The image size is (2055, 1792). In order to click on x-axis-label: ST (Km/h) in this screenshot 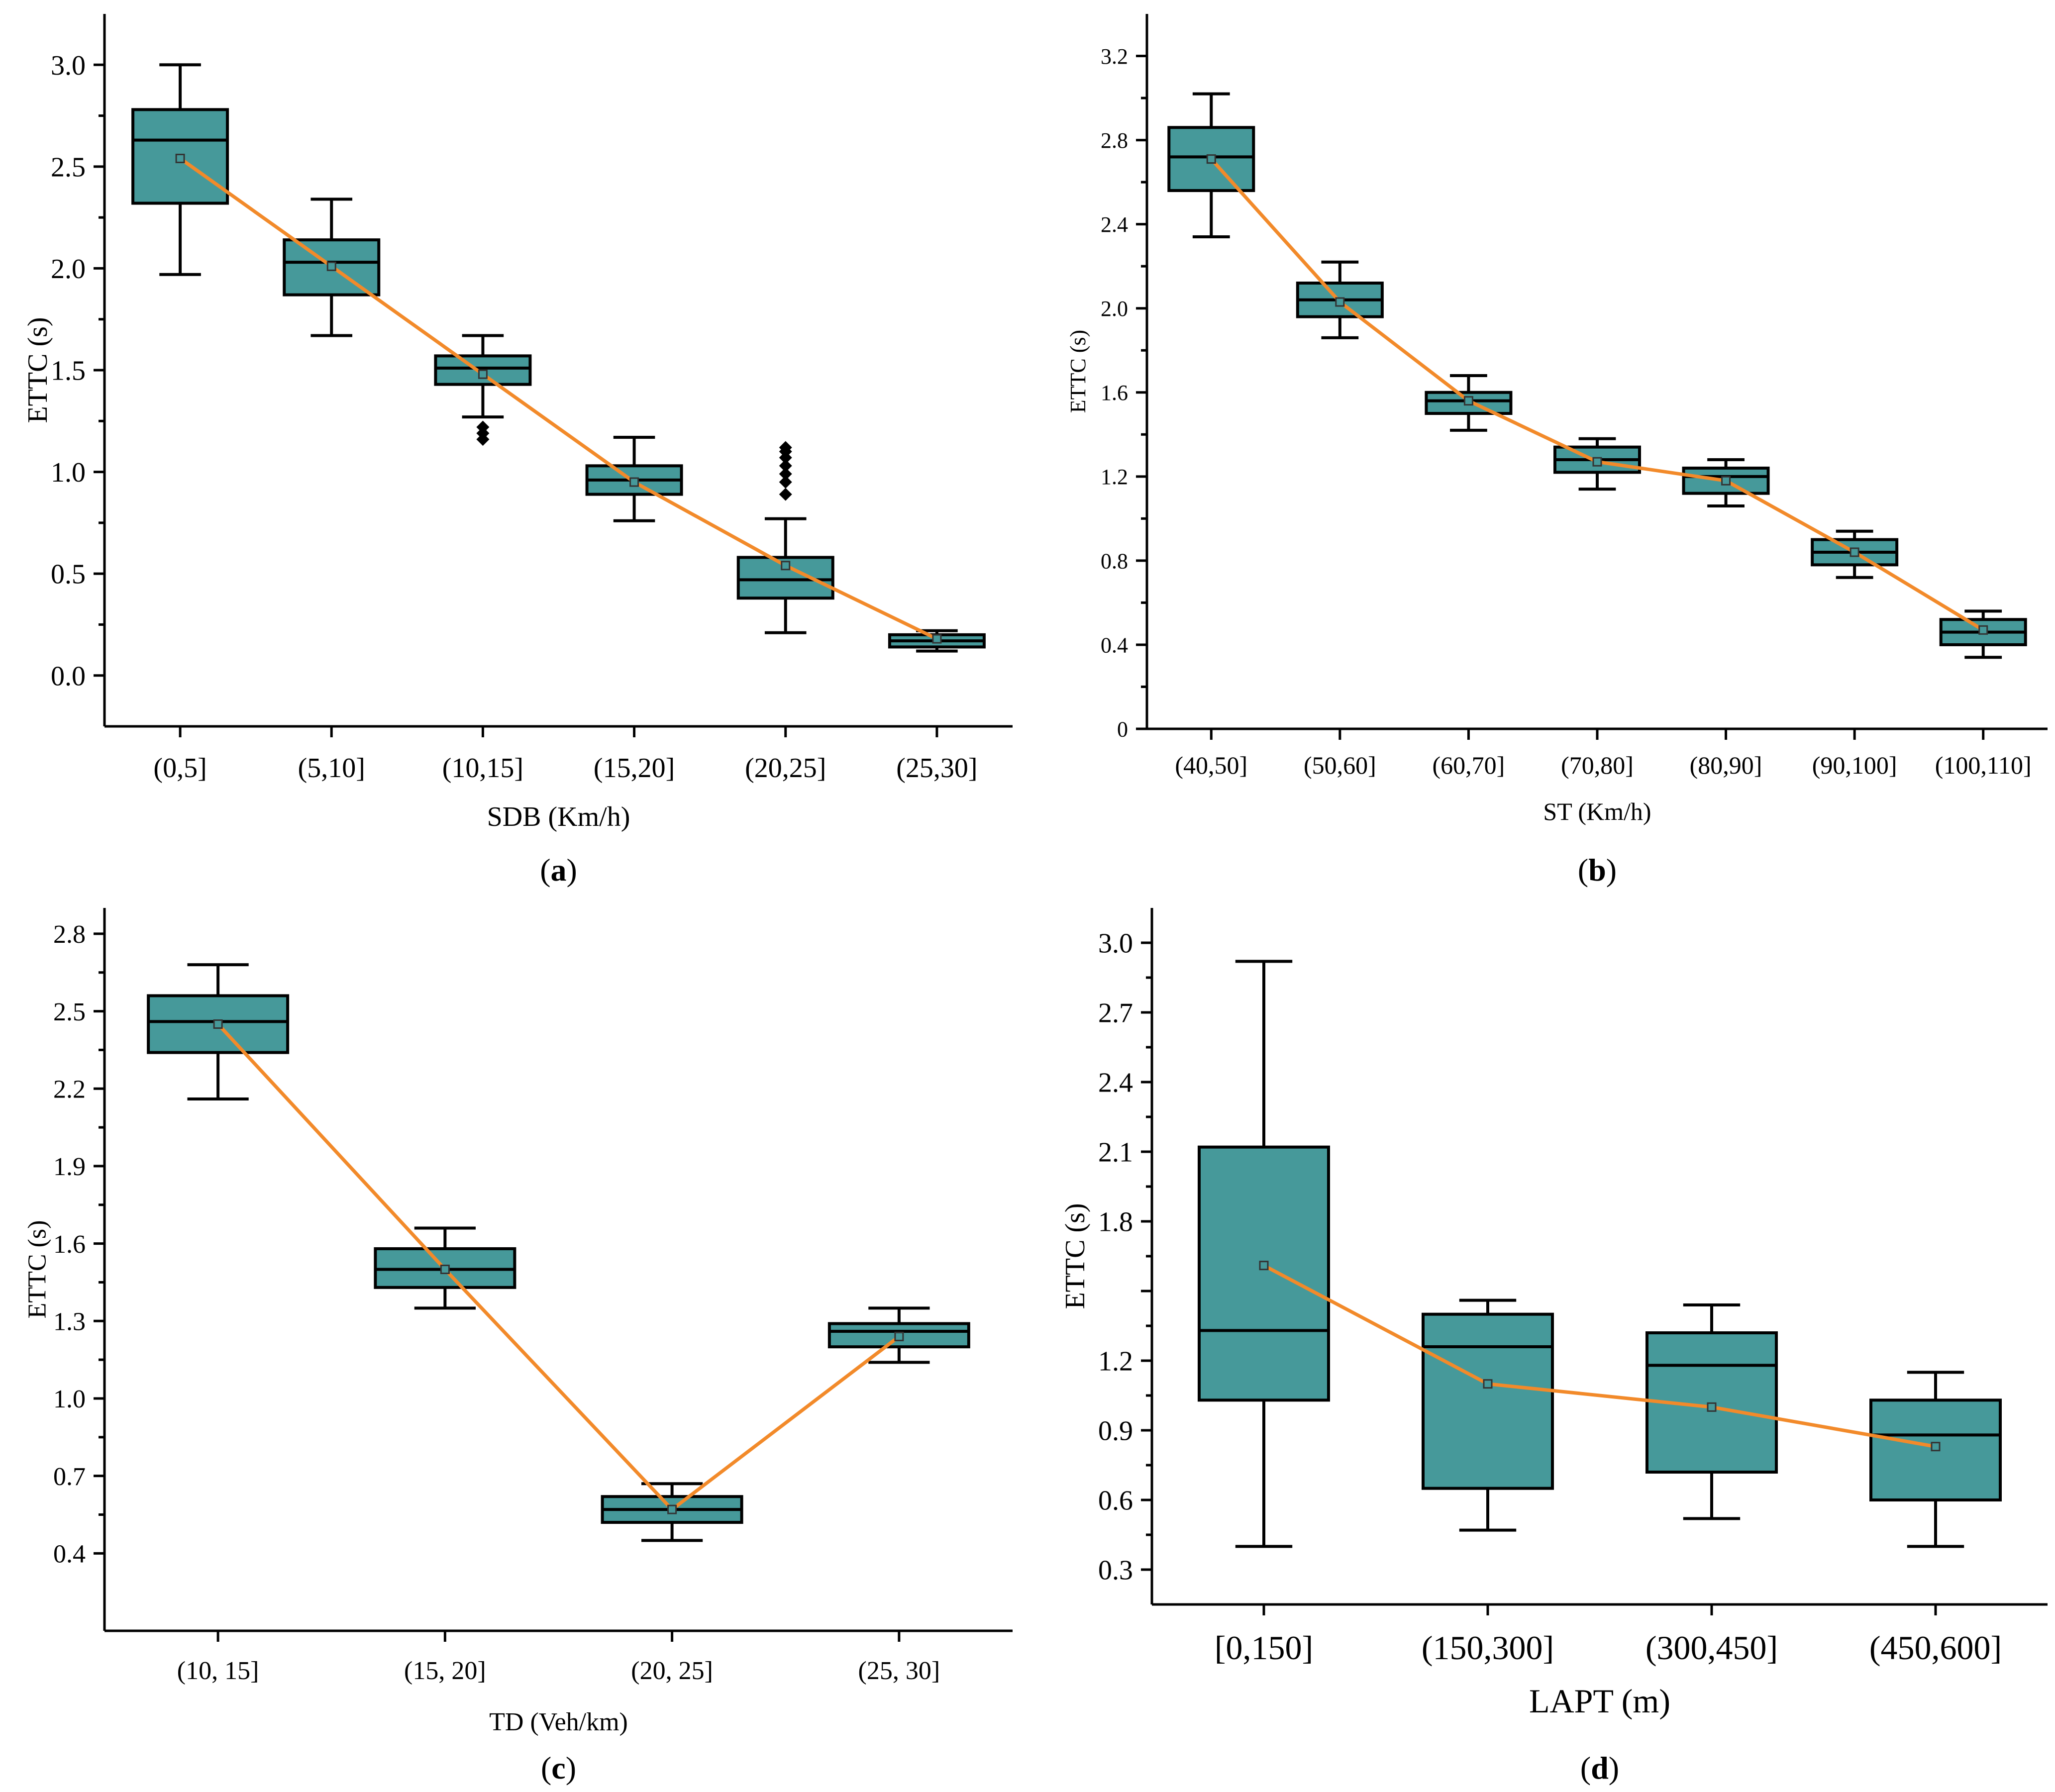, I will do `click(1597, 811)`.